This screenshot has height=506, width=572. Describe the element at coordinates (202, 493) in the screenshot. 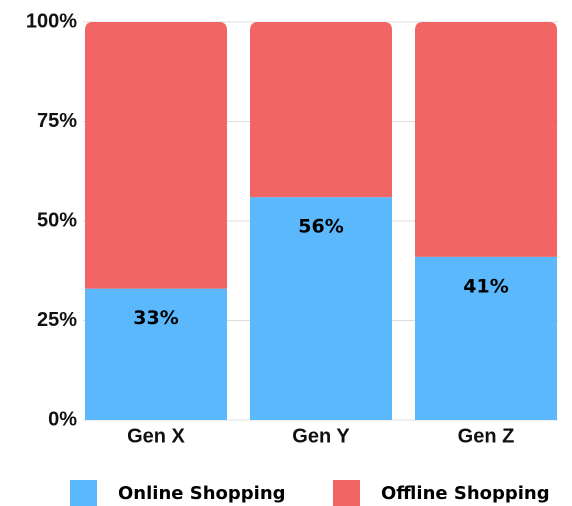

I see `legend-label: Online Shopping` at that location.